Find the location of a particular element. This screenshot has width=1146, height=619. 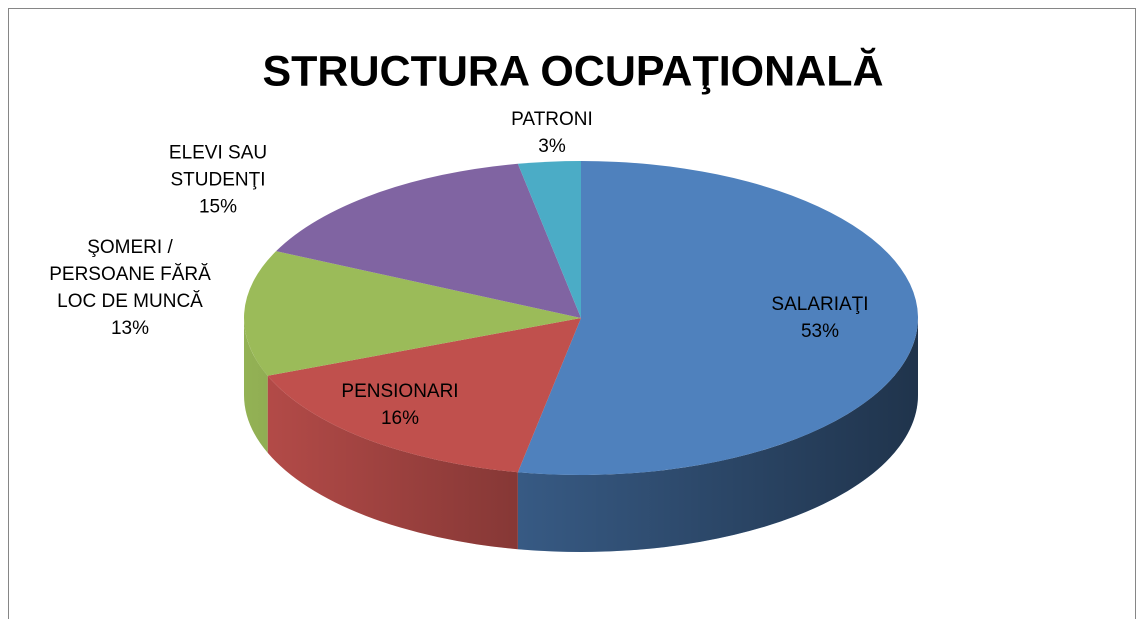

data-label: SALARIAŢI 53% is located at coordinates (820, 318).